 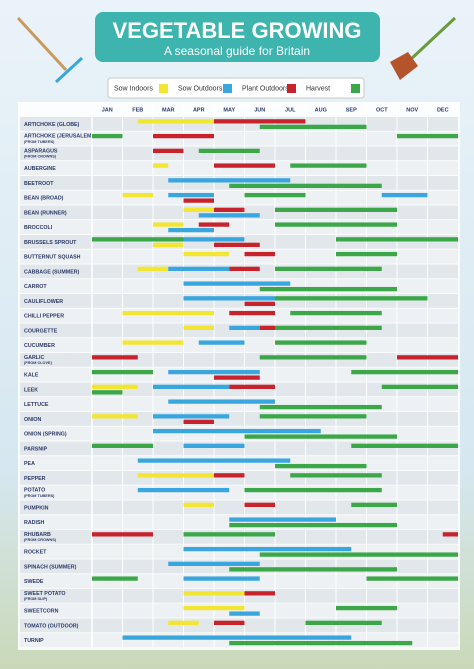 I want to click on row-sublabel: (FROM SLIP), so click(x=36, y=599).